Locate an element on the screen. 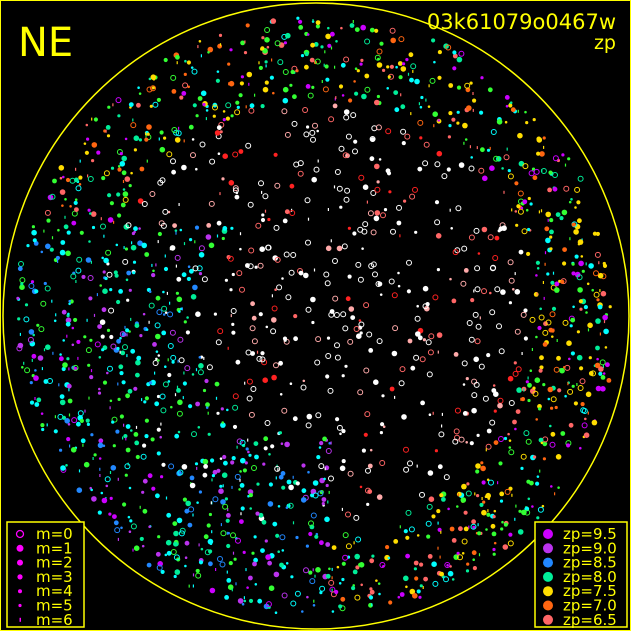 The height and width of the screenshot is (631, 631). size-legend-marker is located at coordinates (20, 577).